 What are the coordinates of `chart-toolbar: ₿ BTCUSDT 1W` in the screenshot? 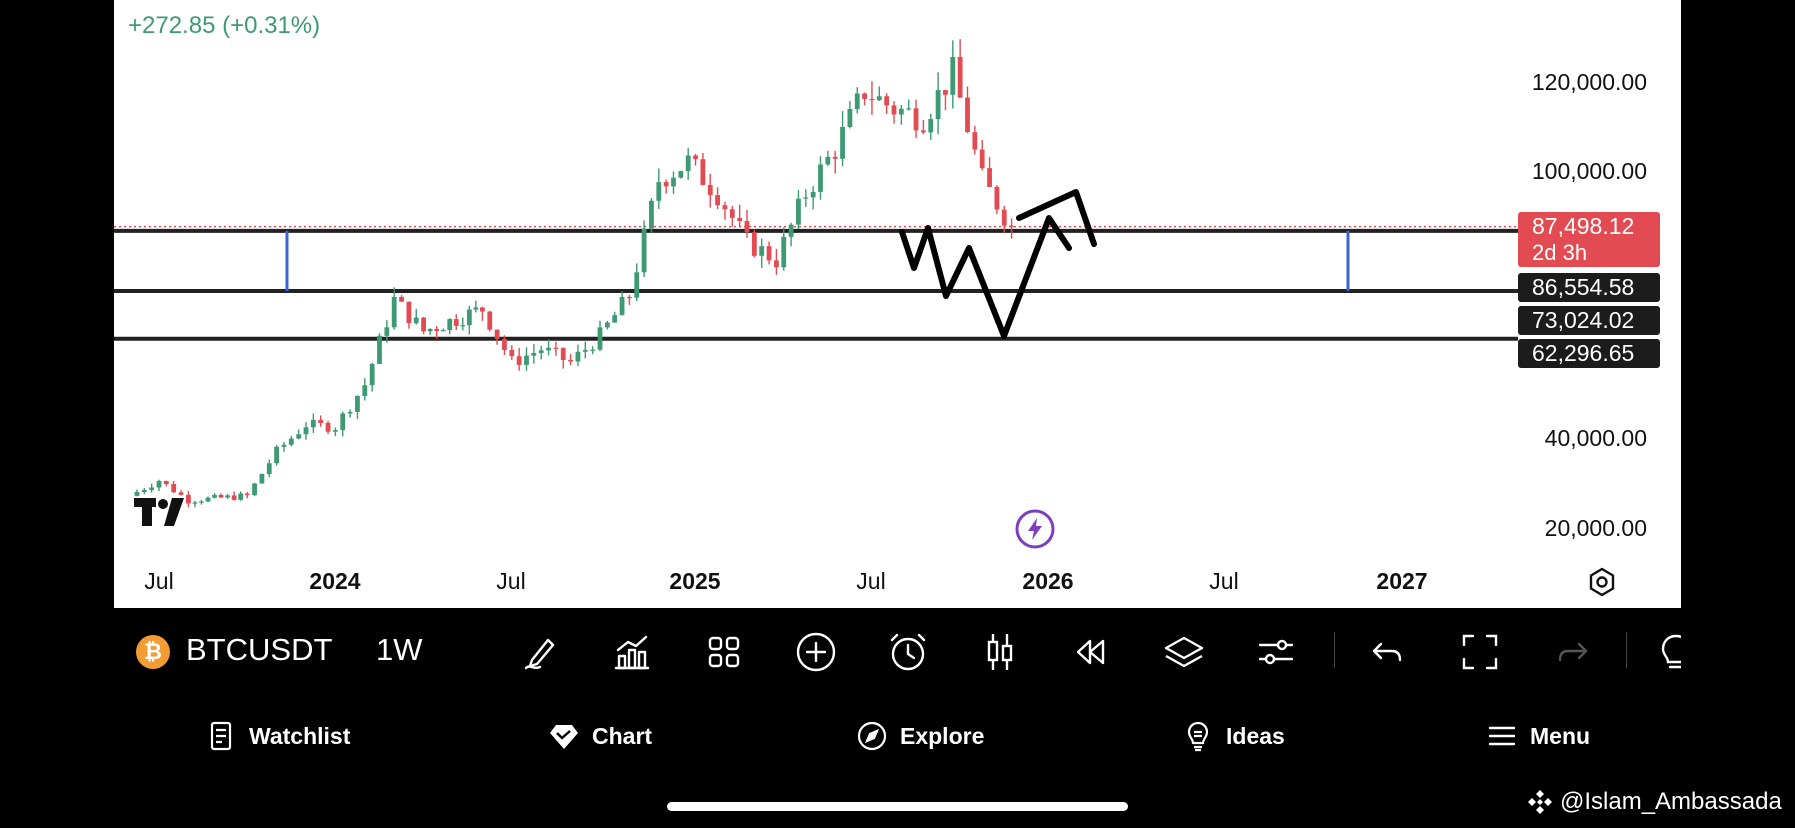 It's located at (897, 650).